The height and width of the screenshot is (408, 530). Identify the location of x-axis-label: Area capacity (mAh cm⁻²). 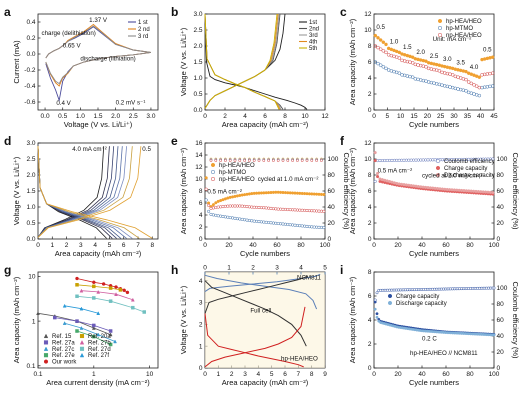
(265, 382).